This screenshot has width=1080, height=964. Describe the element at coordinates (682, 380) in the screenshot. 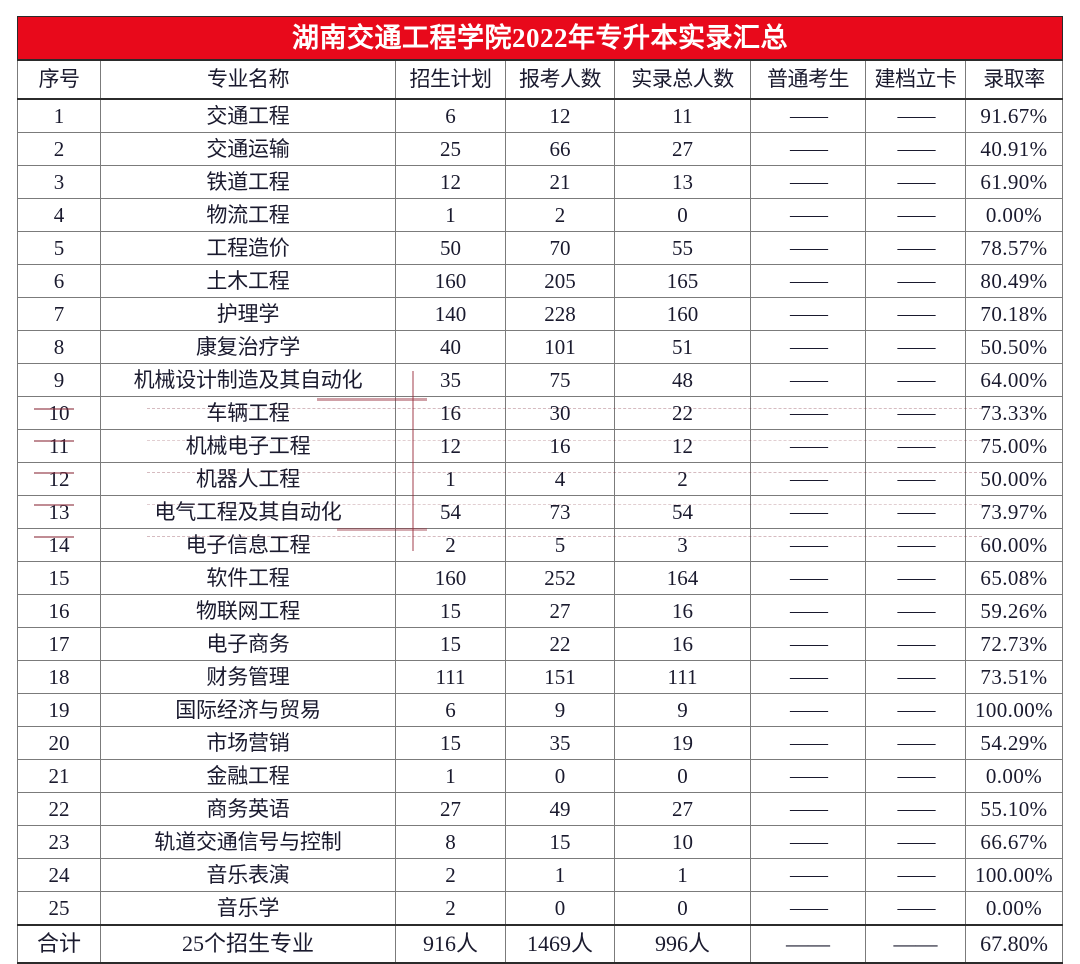

I see `cell-admitted: 48` at that location.